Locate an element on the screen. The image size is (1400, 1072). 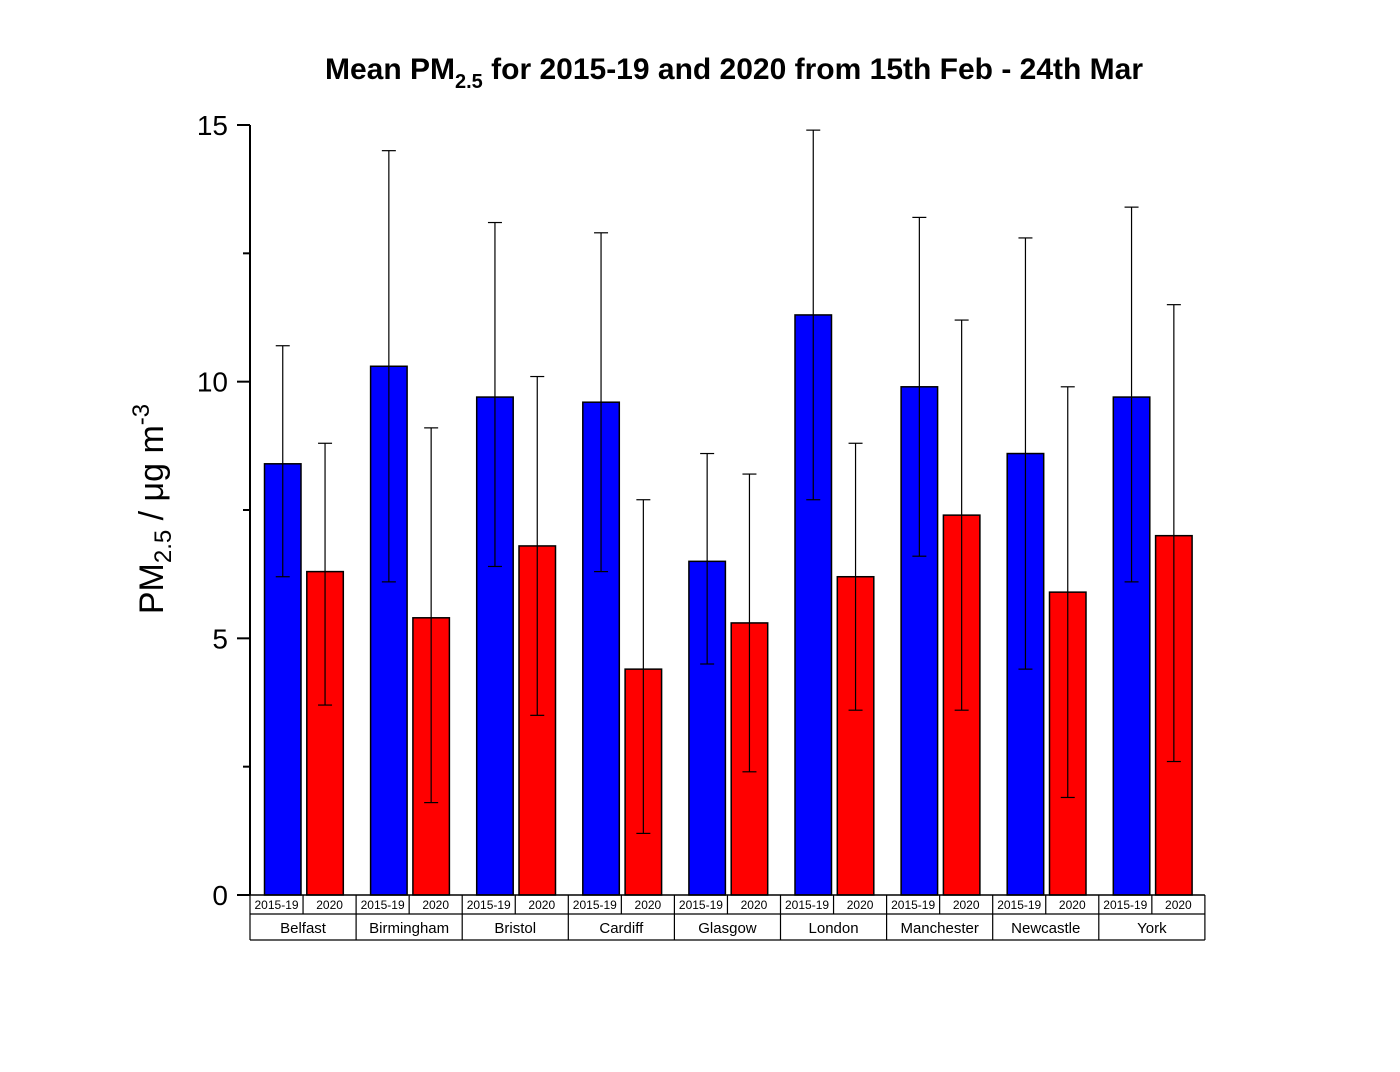
error-bar-newcastle-2020 is located at coordinates (1067, 592).